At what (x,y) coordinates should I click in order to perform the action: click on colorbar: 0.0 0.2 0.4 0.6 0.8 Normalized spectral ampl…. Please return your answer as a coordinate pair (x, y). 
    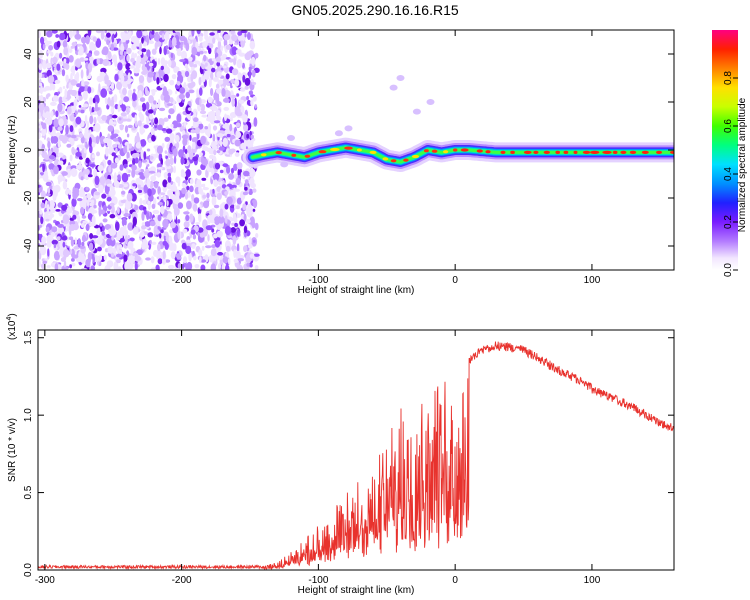
    Looking at the image, I should click on (730, 153).